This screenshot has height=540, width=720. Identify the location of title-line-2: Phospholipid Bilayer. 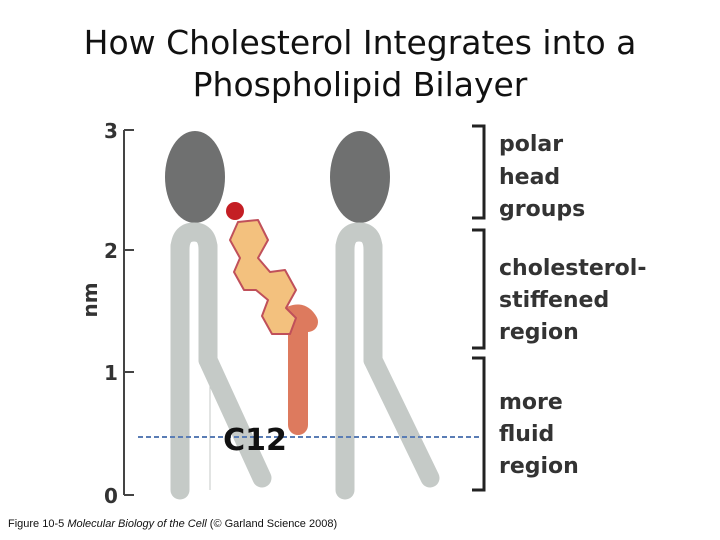
(360, 84).